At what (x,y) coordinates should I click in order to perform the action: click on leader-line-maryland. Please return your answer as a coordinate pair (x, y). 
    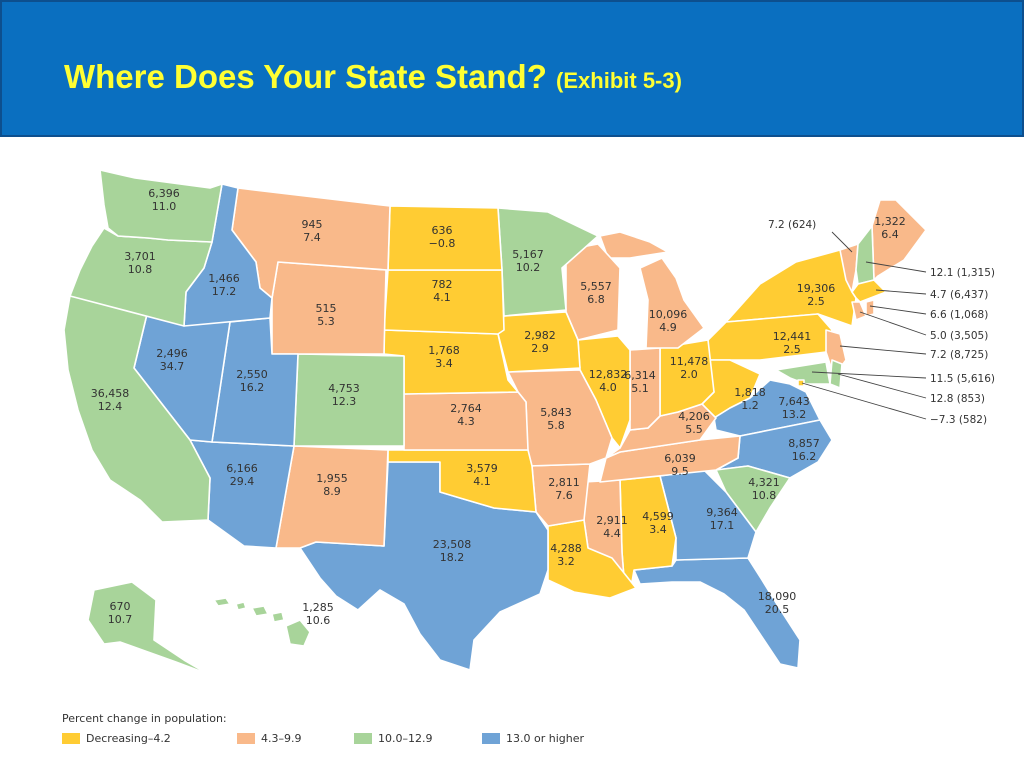
    Looking at the image, I should click on (869, 375).